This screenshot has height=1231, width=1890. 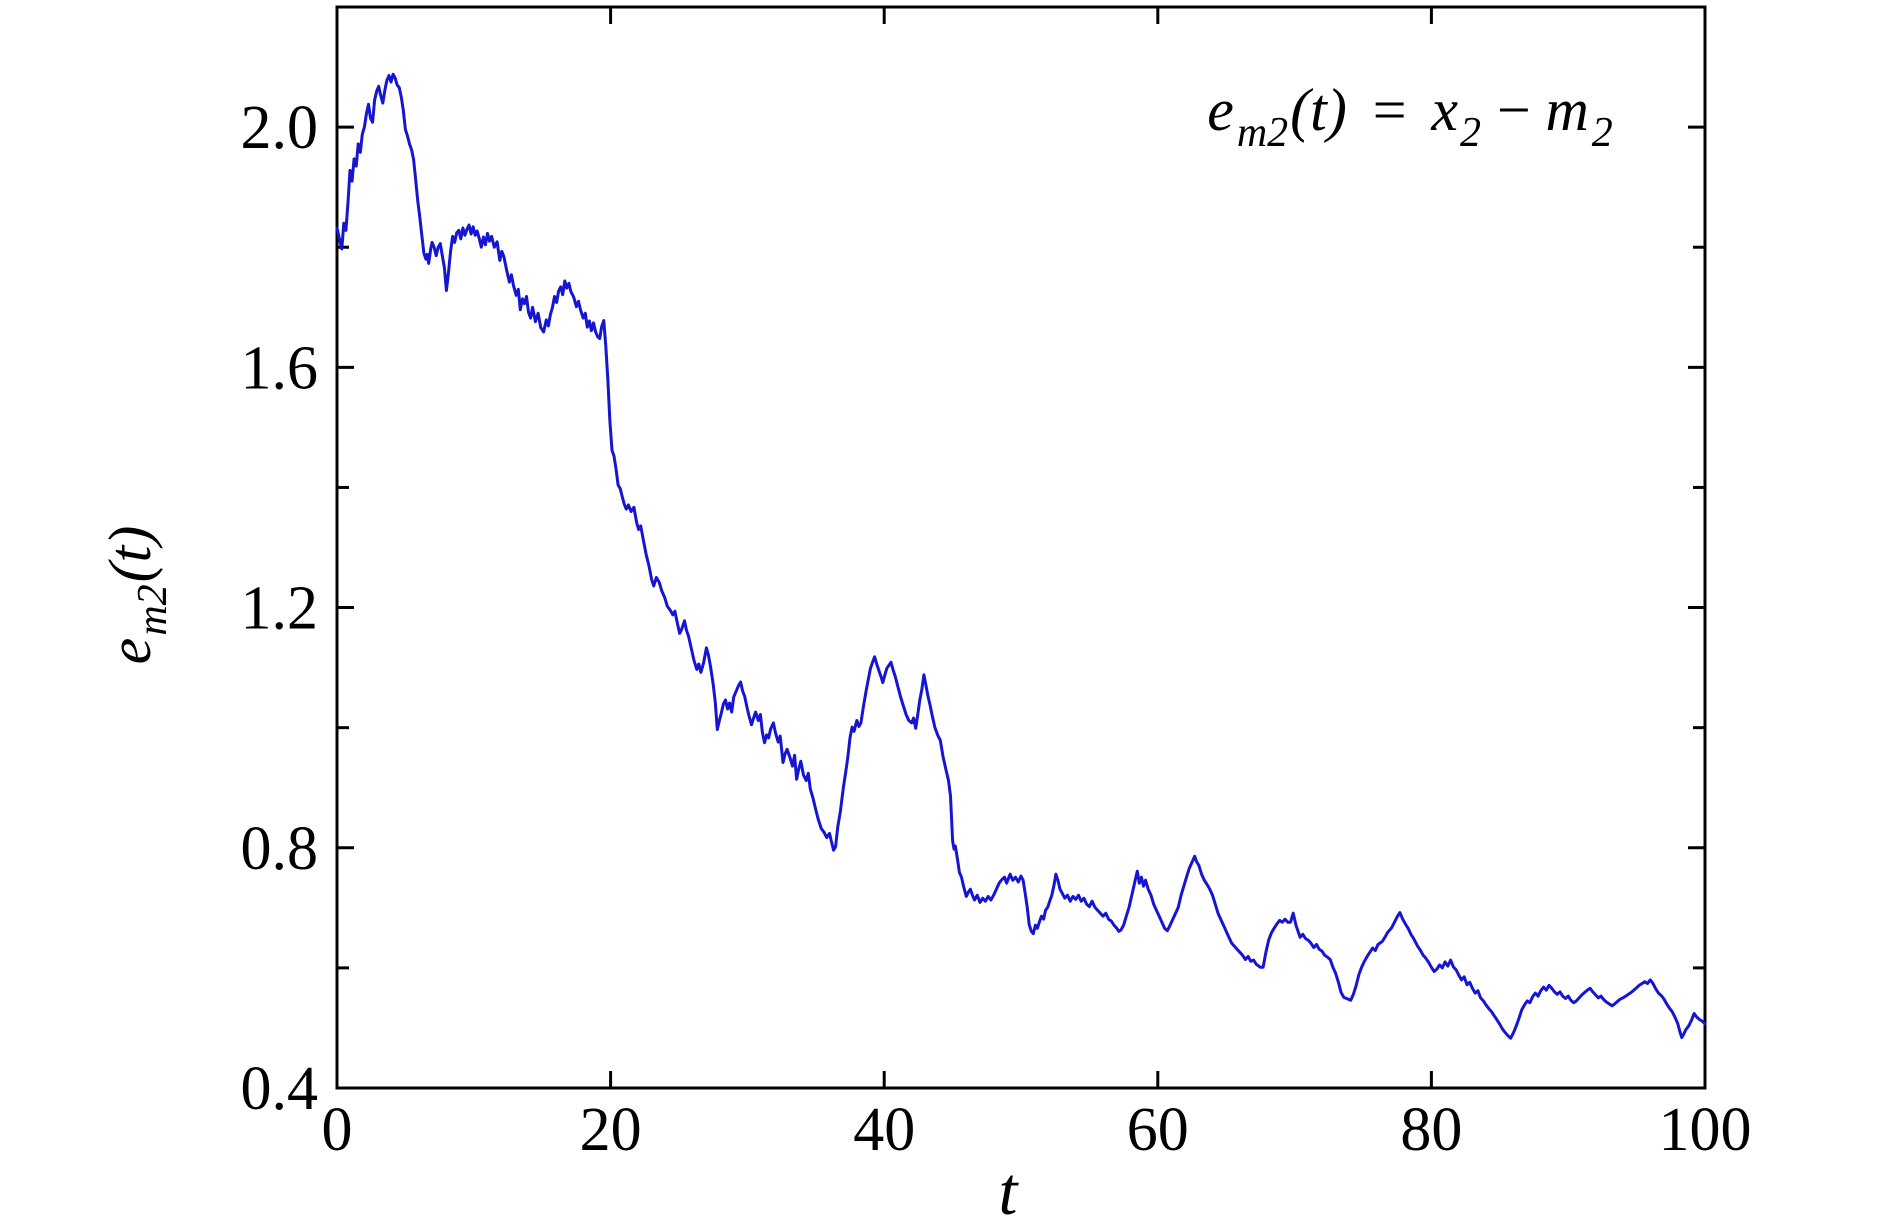 I want to click on y-axis-title: e m2(t), so click(x=136, y=595).